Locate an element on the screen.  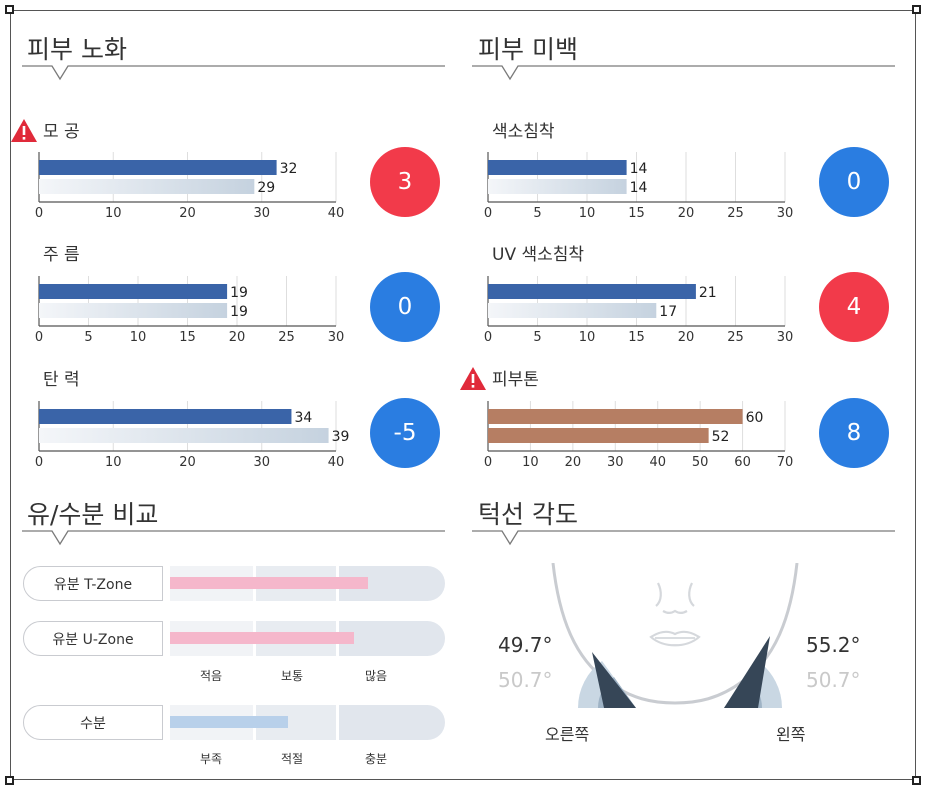
aging-section-title: 피부 노화 is located at coordinates (77, 49).